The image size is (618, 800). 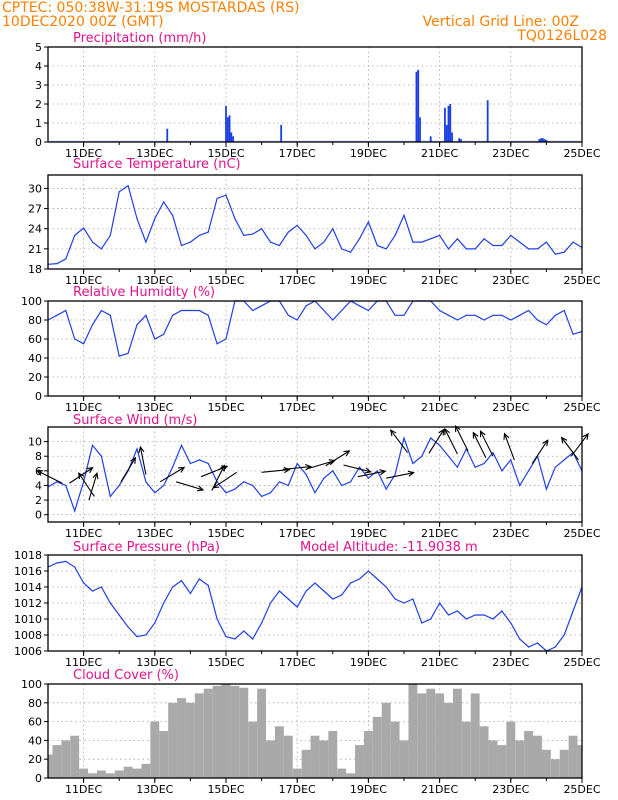 I want to click on header-model: TQ0126L028, so click(x=561, y=36).